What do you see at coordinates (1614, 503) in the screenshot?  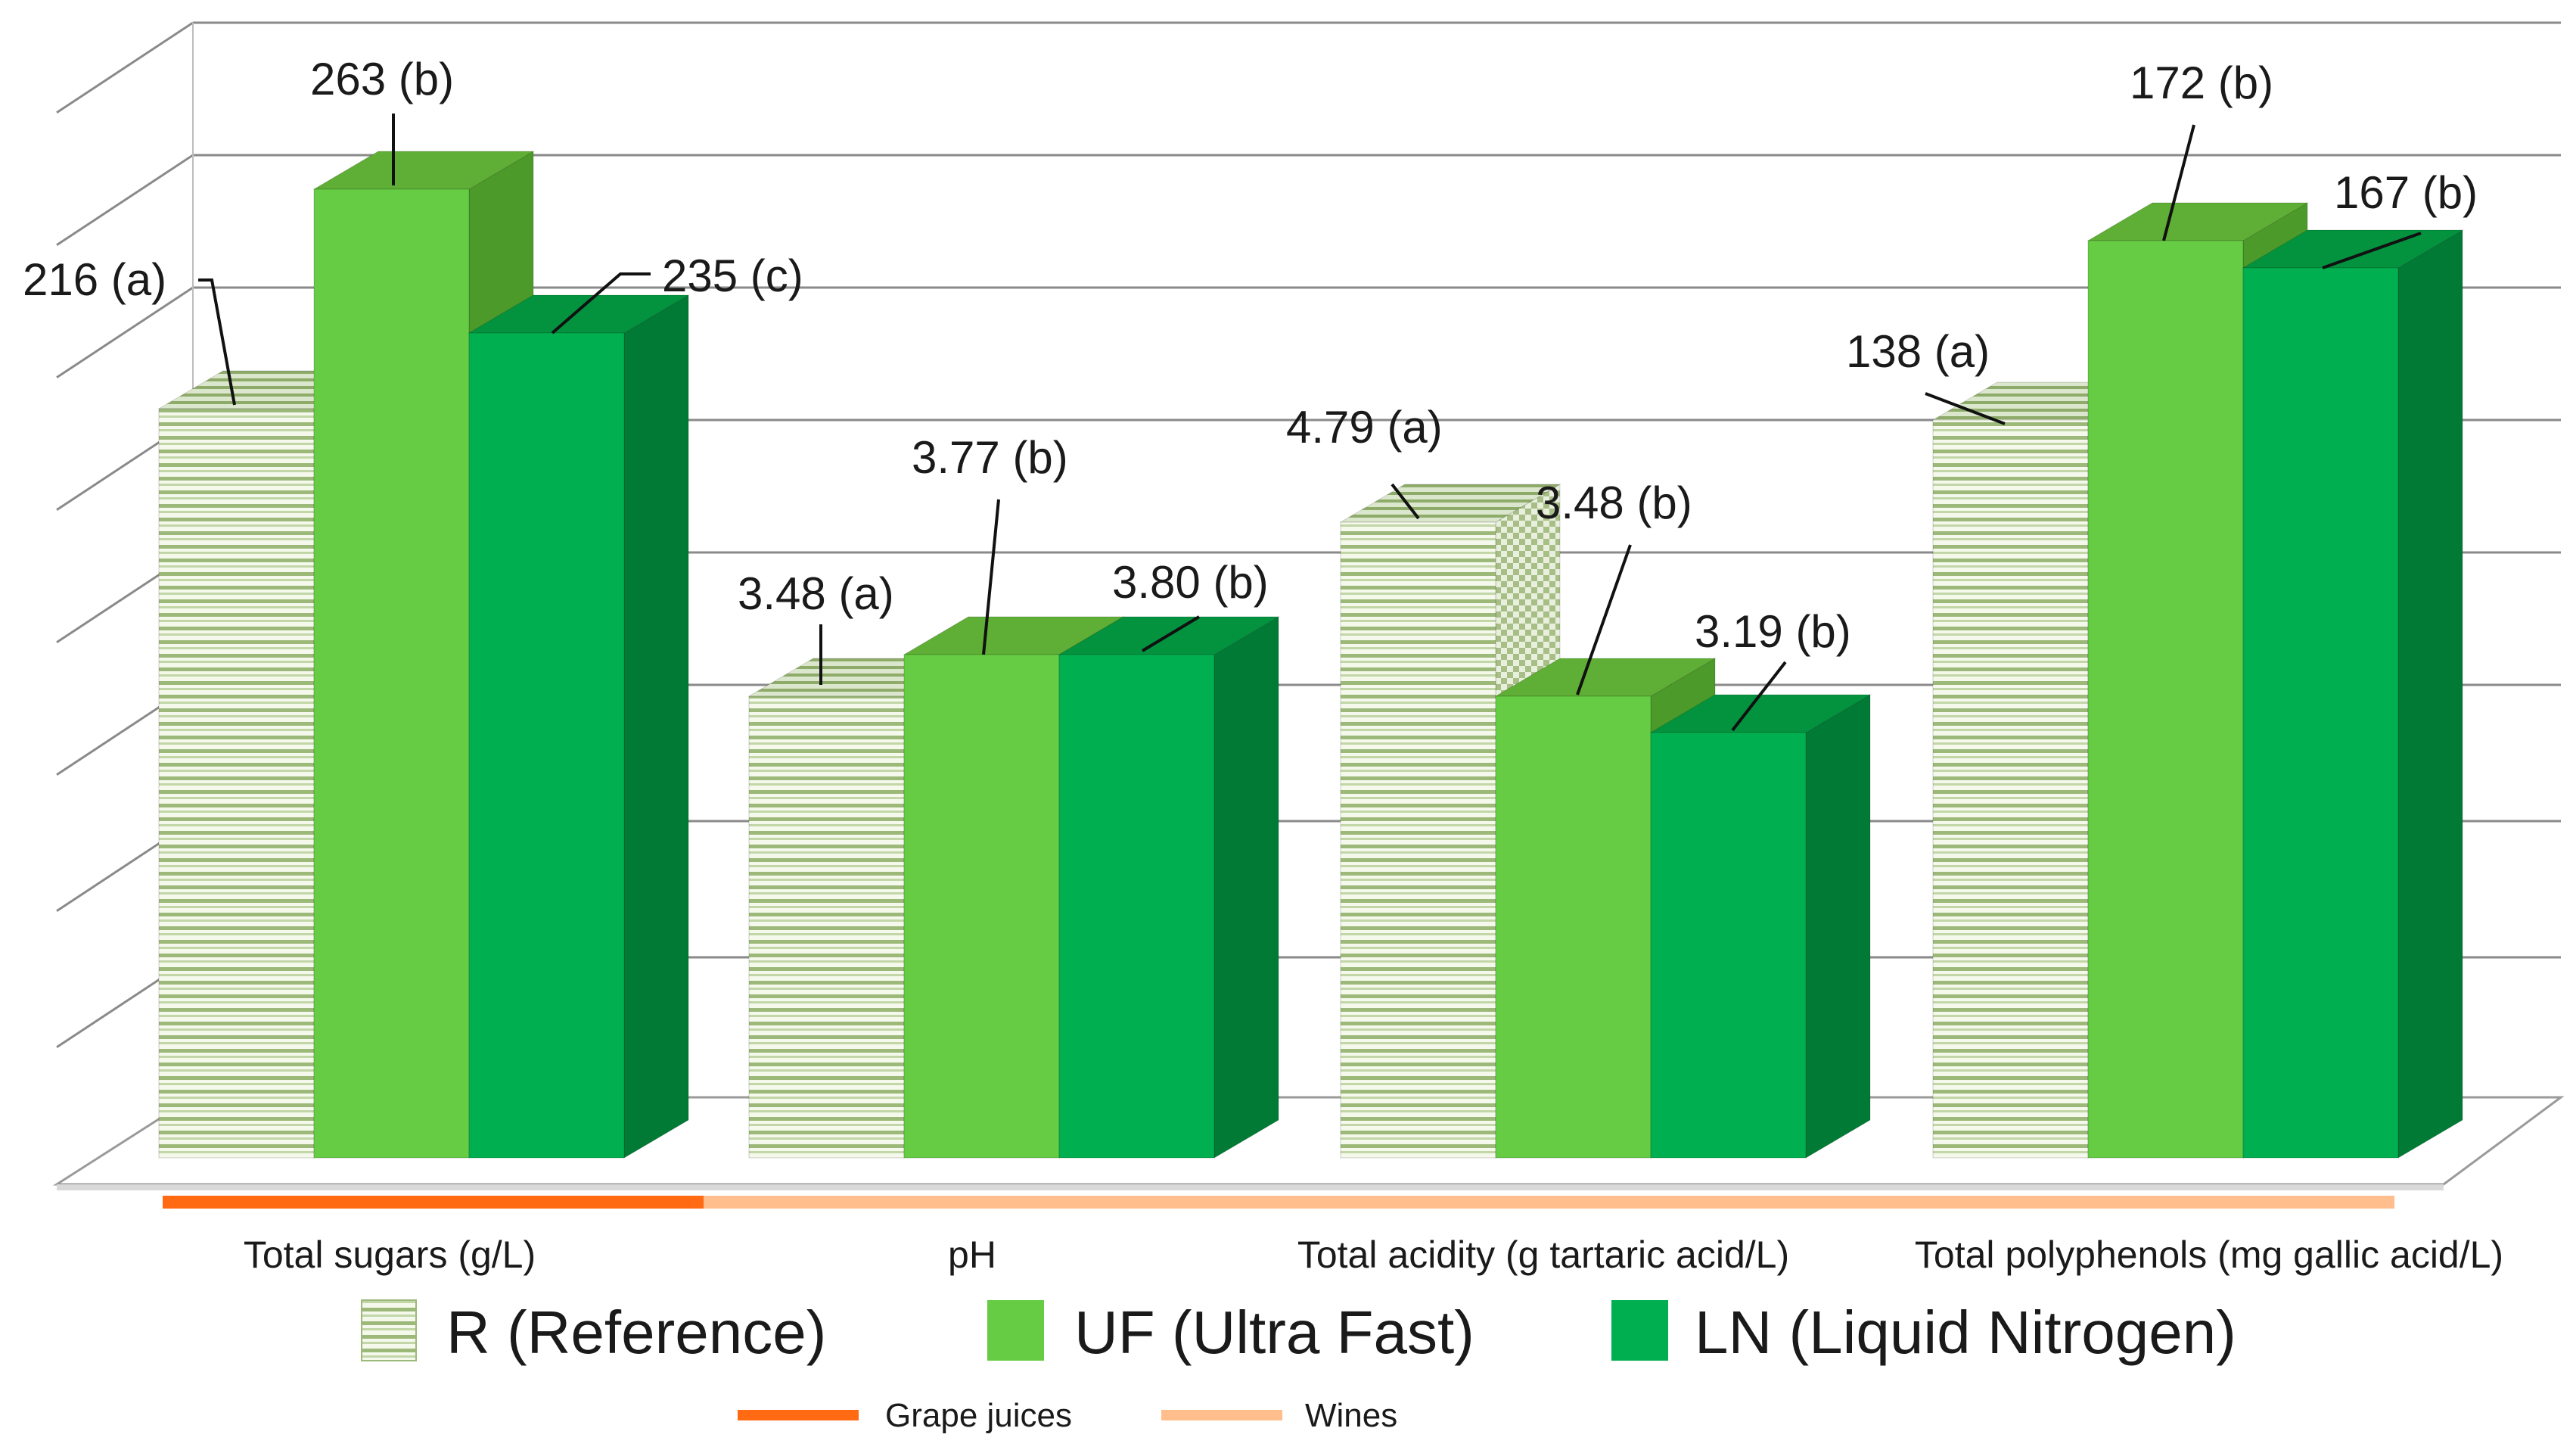 I see `data-label: 3.48 (b)` at bounding box center [1614, 503].